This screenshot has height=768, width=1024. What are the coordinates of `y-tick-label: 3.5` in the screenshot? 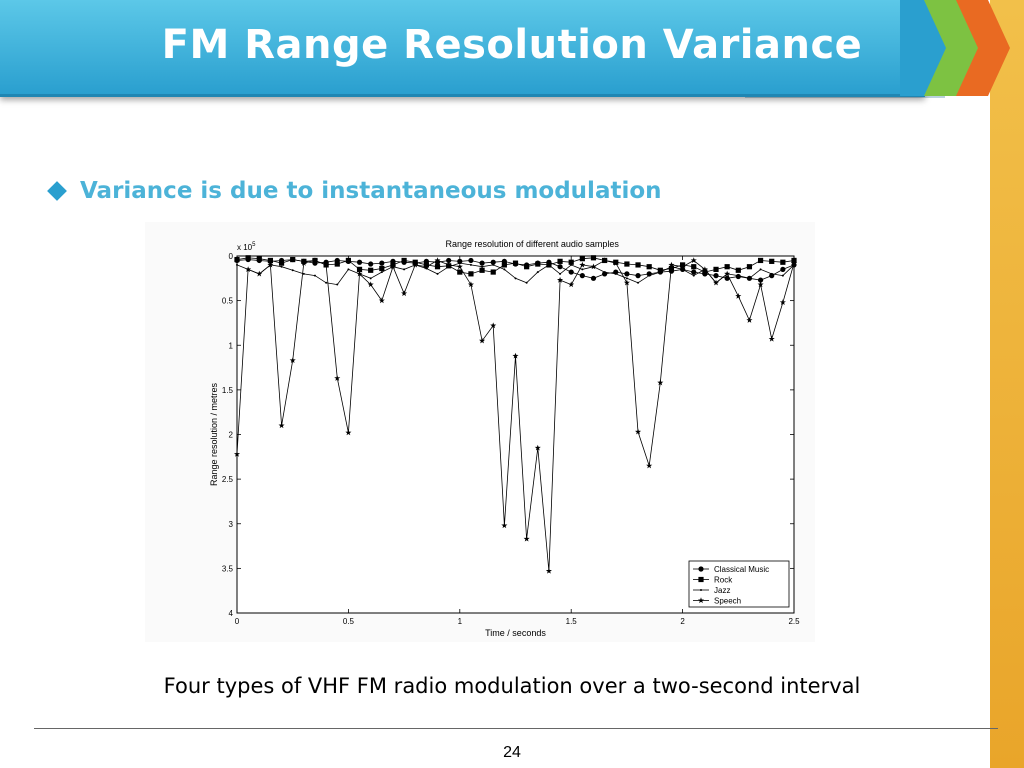 It's located at (228, 568).